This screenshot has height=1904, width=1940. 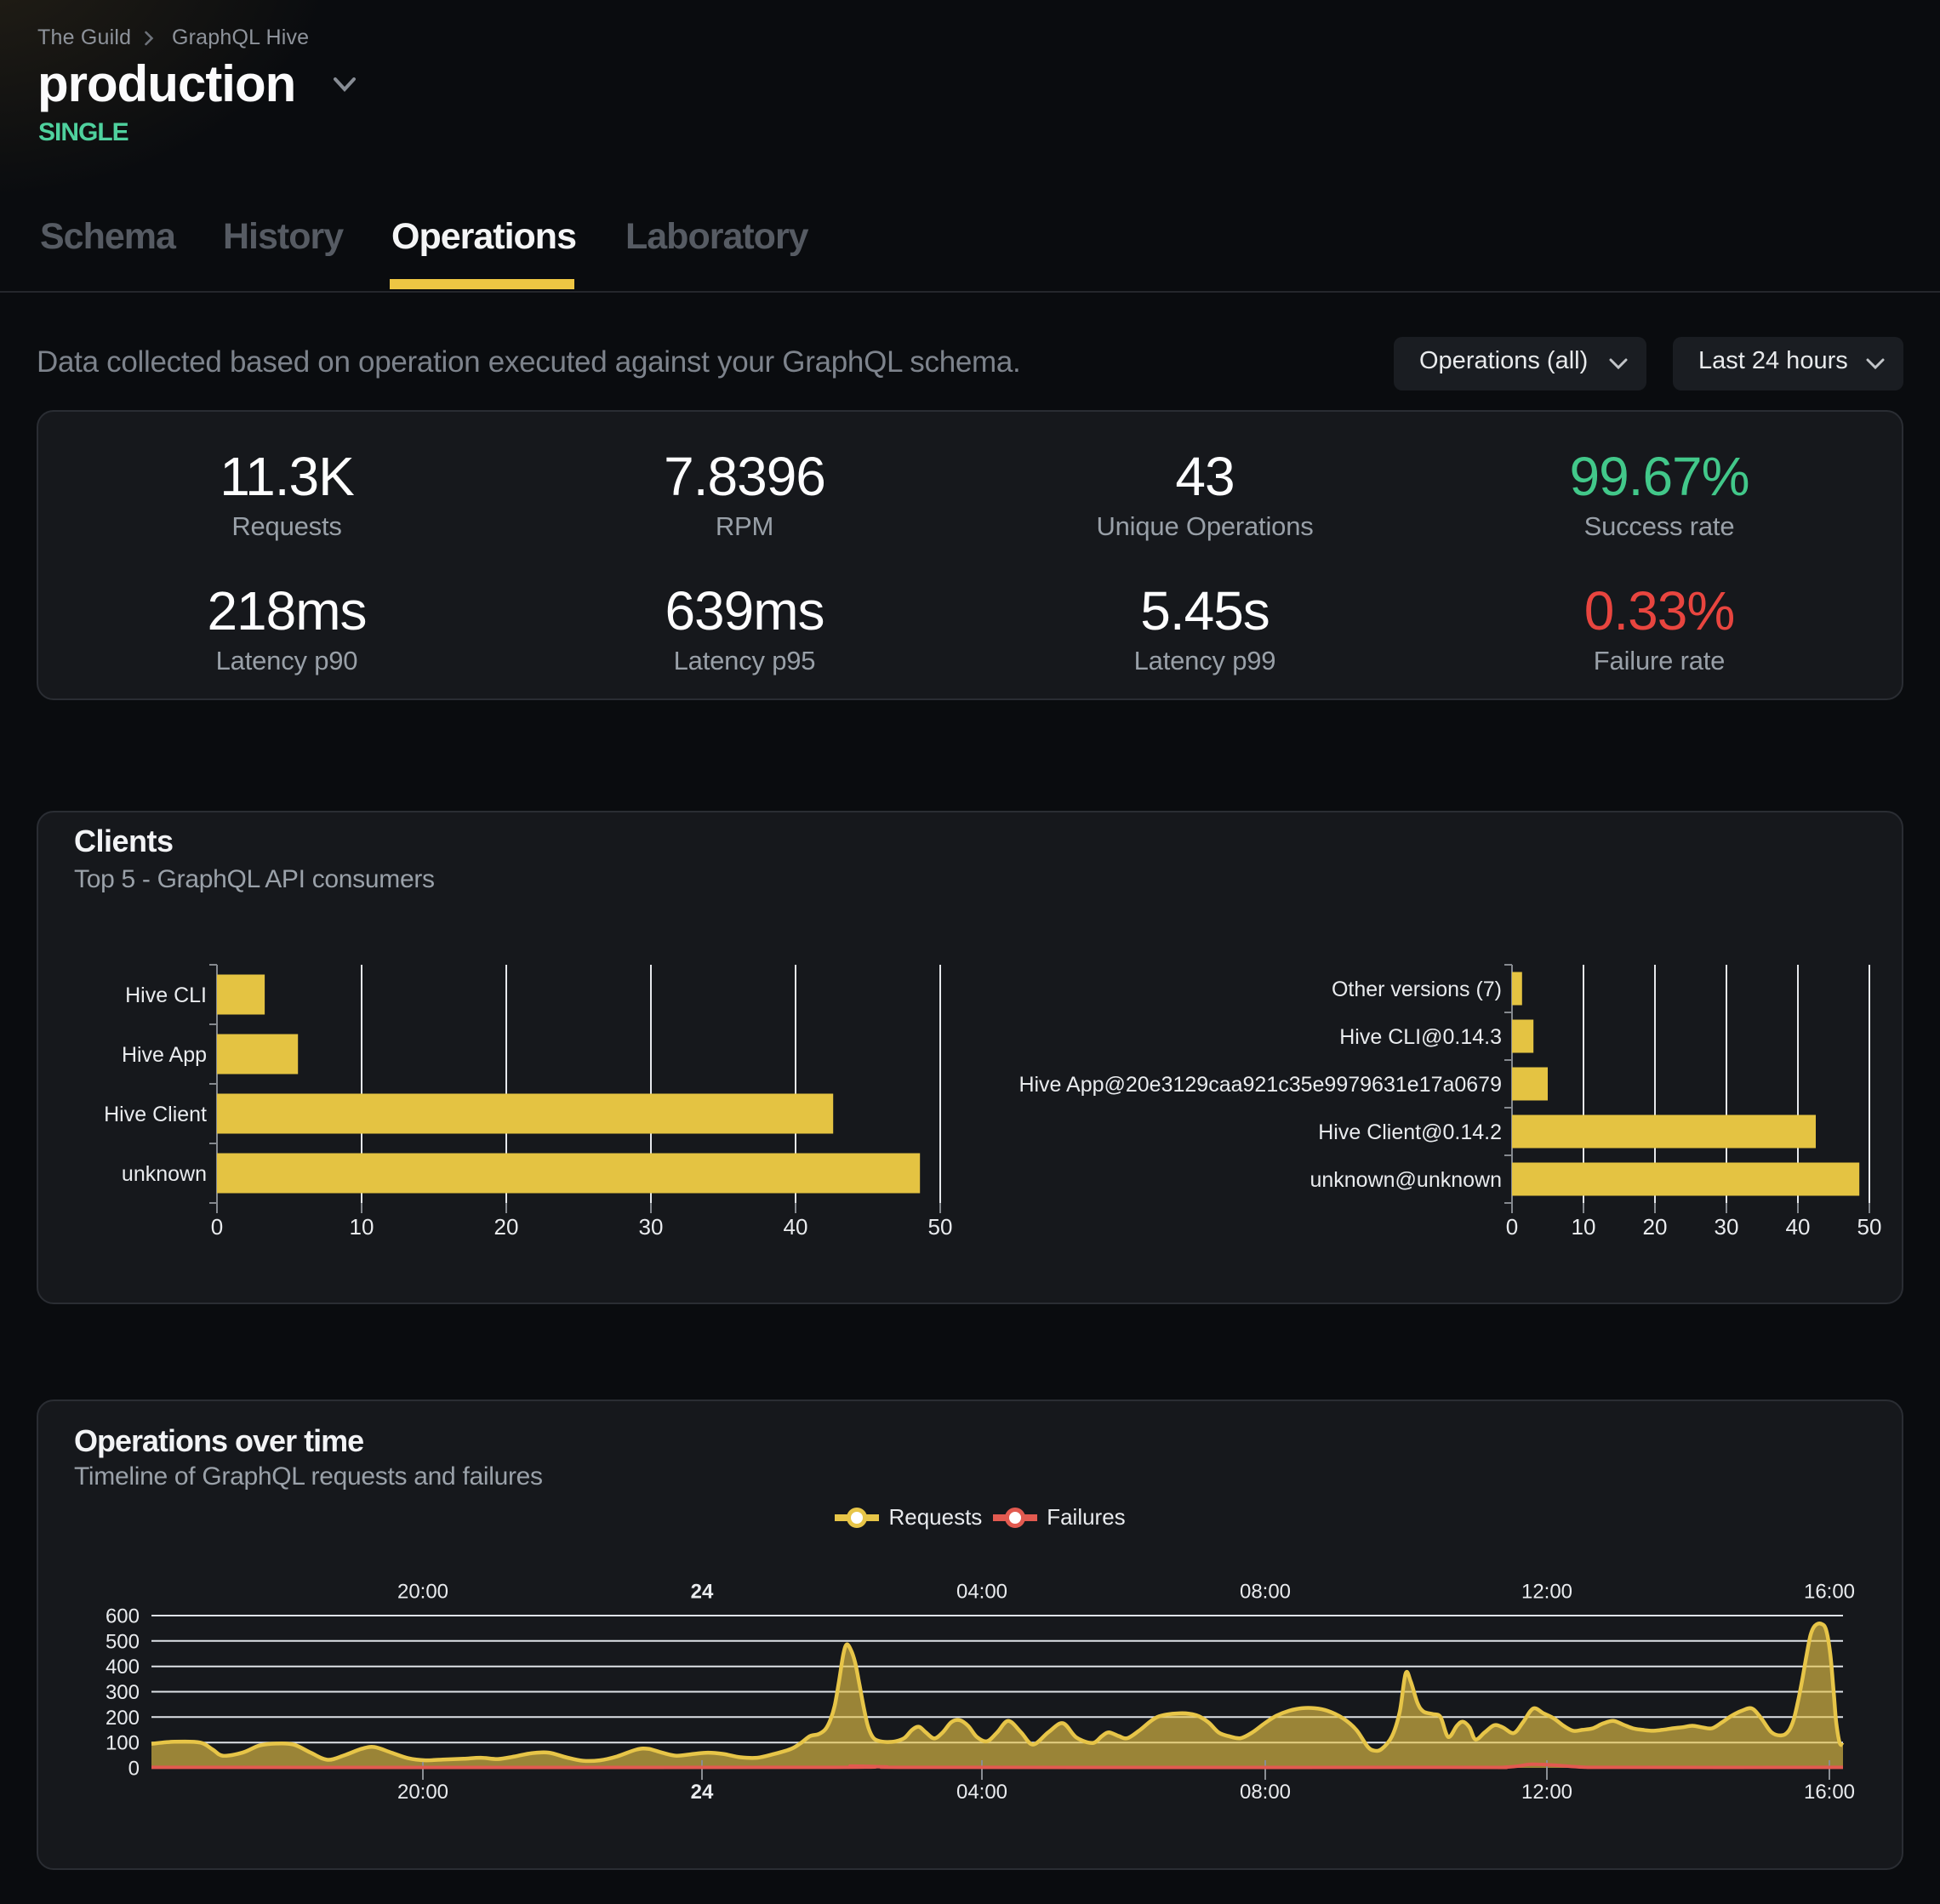 What do you see at coordinates (1410, 1132) in the screenshot?
I see `svg-text: Hive Client@0.14.2` at bounding box center [1410, 1132].